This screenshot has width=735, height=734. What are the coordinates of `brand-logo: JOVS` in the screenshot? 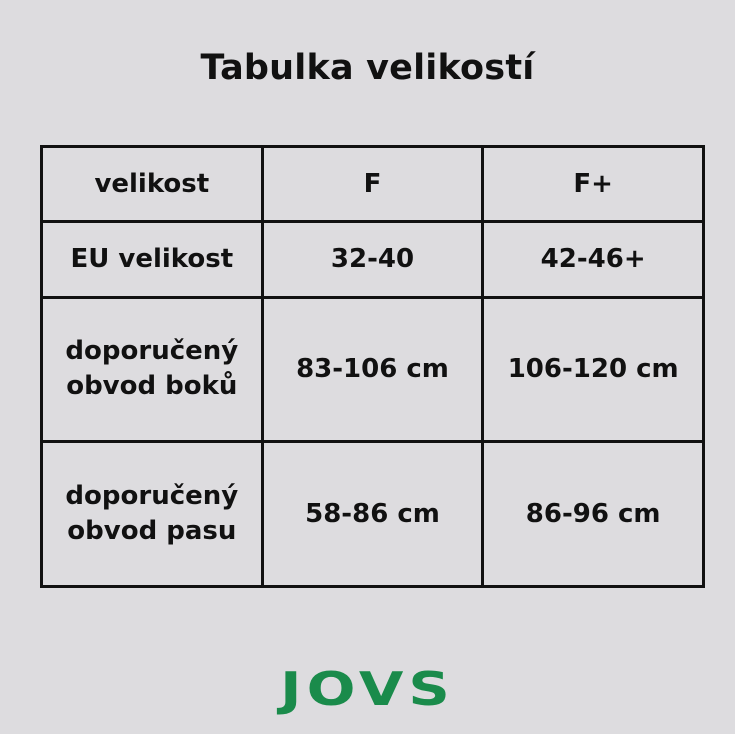 It's located at (367, 689).